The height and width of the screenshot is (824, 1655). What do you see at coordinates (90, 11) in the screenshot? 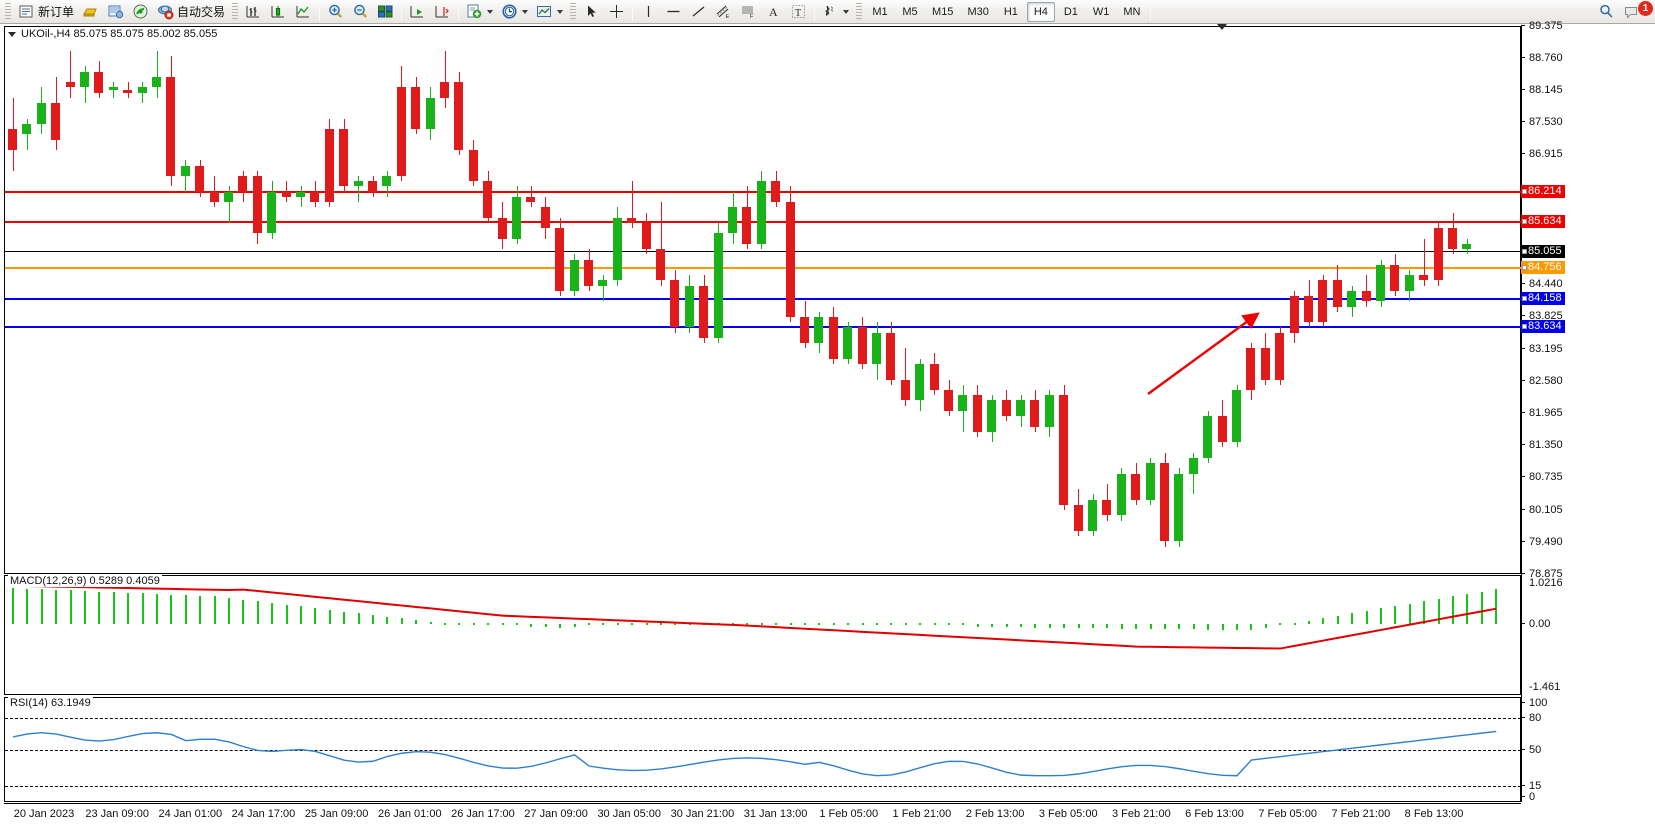
I see `gold-bar-button` at bounding box center [90, 11].